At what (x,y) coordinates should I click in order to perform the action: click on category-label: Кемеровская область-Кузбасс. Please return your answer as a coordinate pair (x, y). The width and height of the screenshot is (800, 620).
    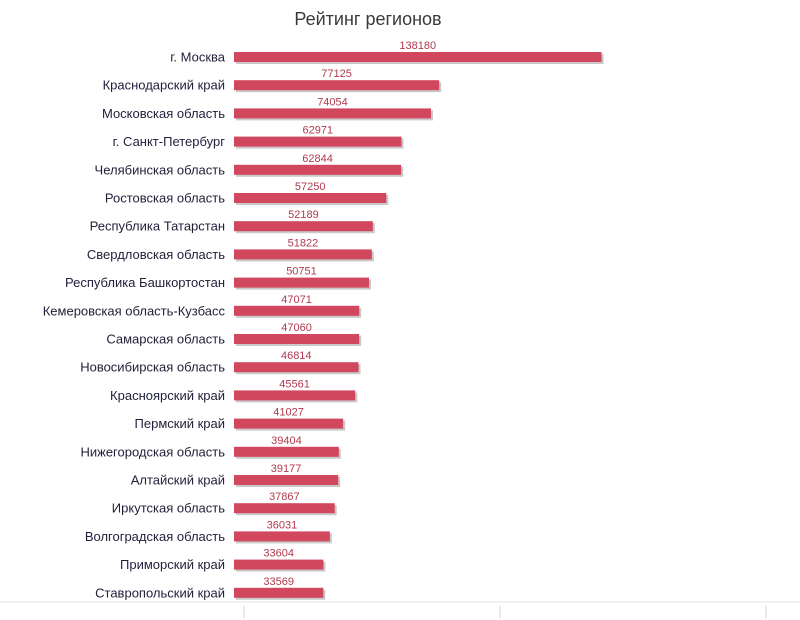
    Looking at the image, I should click on (134, 310).